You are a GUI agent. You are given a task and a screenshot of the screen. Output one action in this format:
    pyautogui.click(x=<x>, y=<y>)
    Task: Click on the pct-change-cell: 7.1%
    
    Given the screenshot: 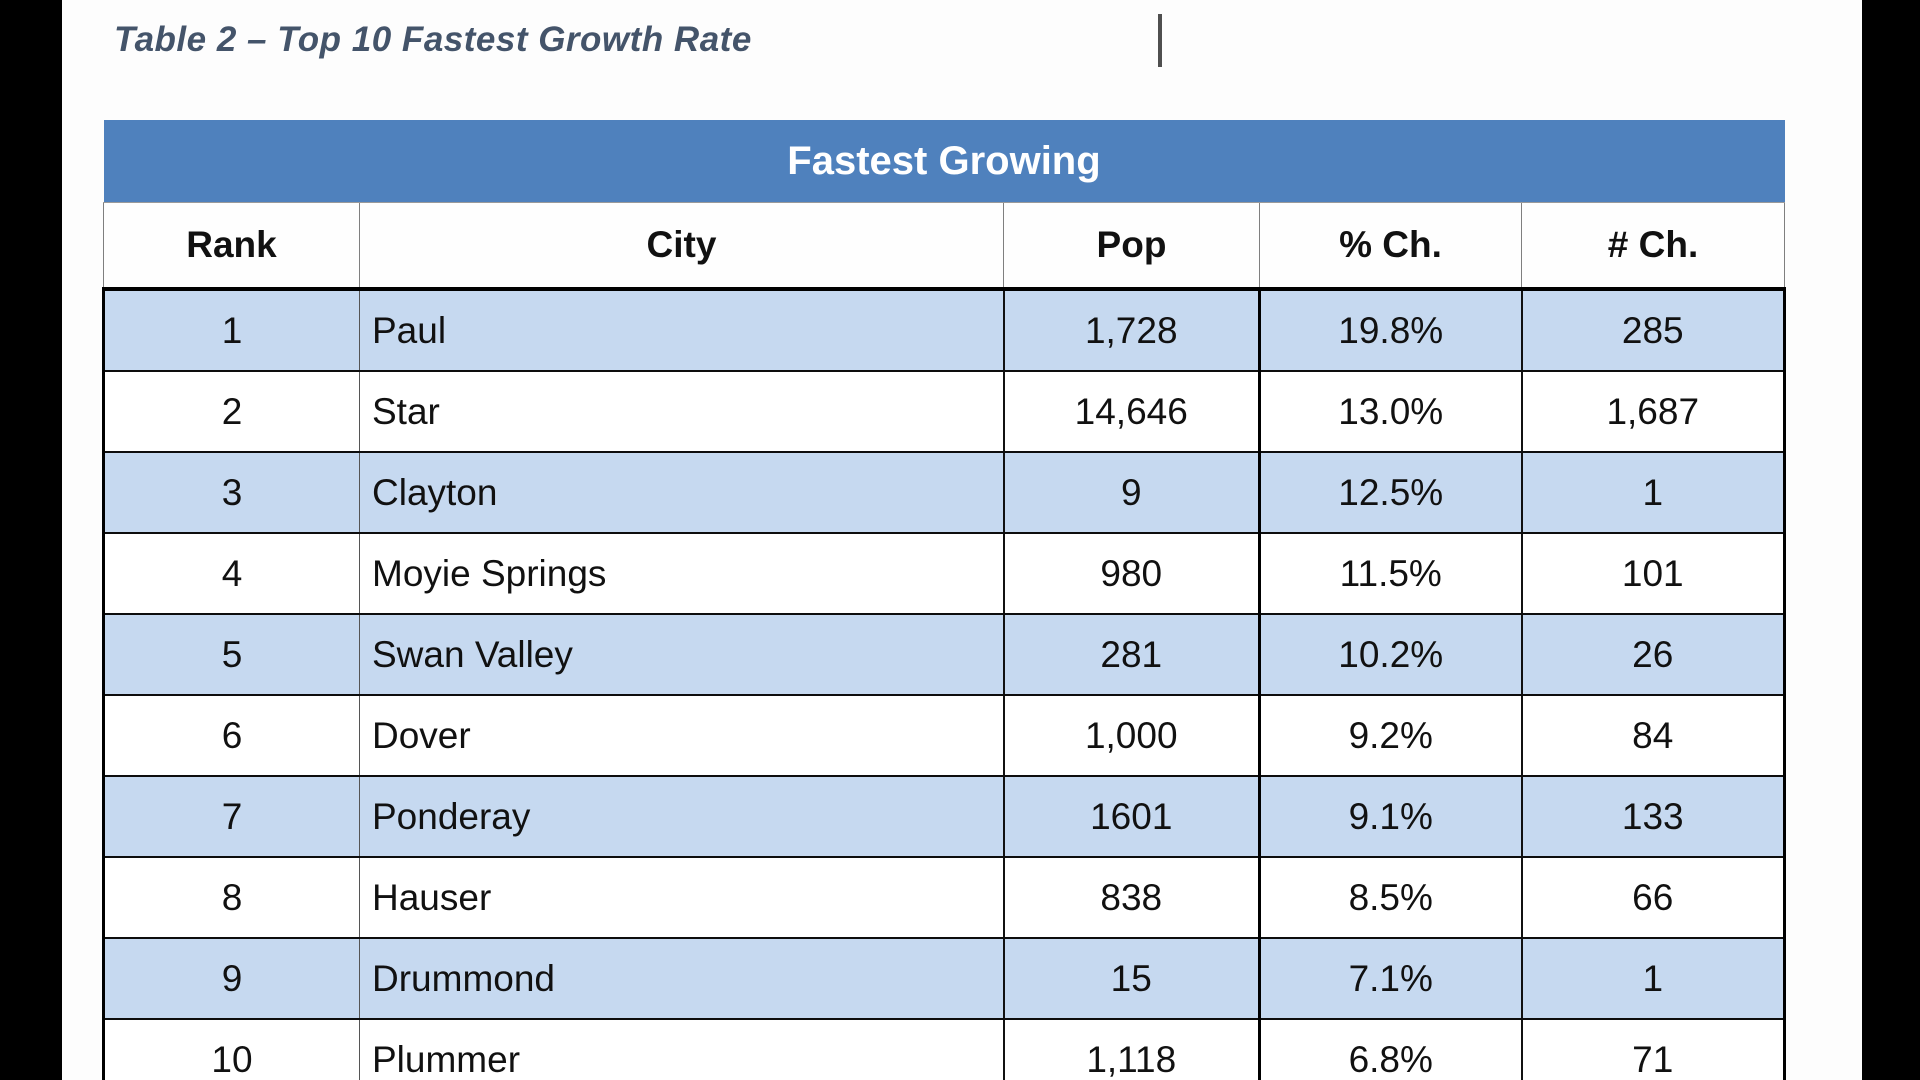 What is the action you would take?
    pyautogui.click(x=1391, y=978)
    